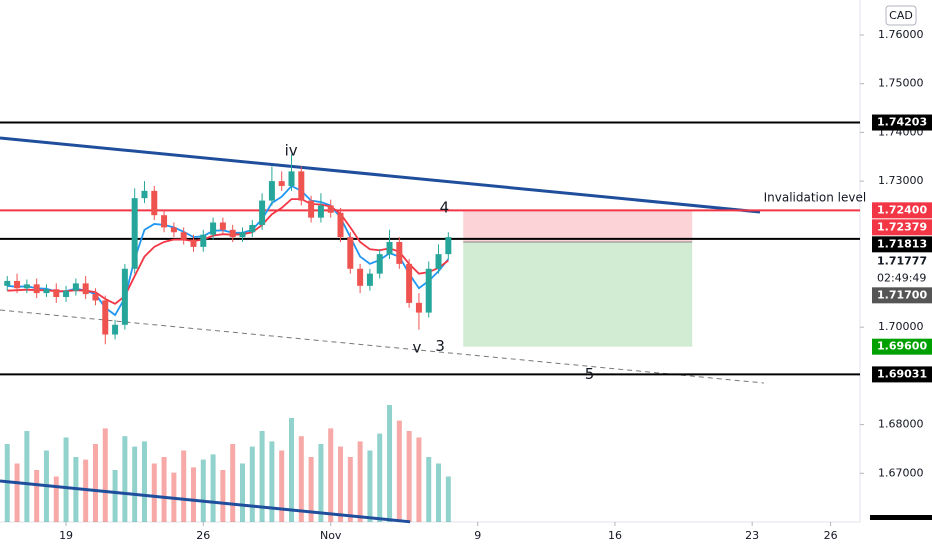 The height and width of the screenshot is (550, 932). I want to click on stop-zone, so click(578, 226).